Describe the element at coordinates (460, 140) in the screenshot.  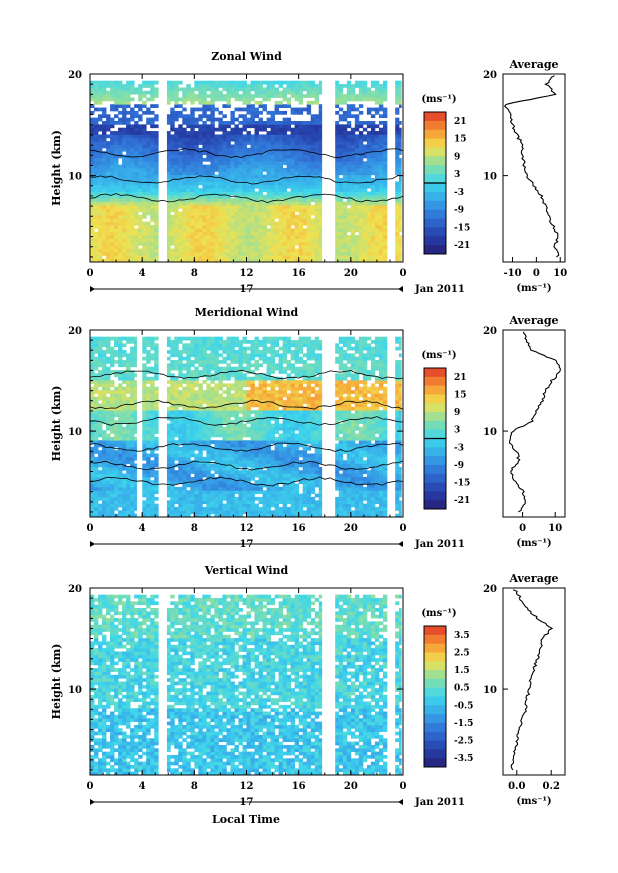
I see `colorbar-tick-label: 15` at that location.